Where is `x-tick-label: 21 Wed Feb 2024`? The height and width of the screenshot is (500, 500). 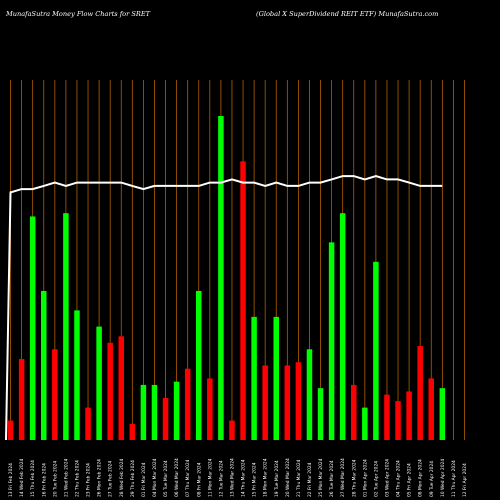 x-tick-label: 21 Wed Feb 2024 is located at coordinates (66, 478).